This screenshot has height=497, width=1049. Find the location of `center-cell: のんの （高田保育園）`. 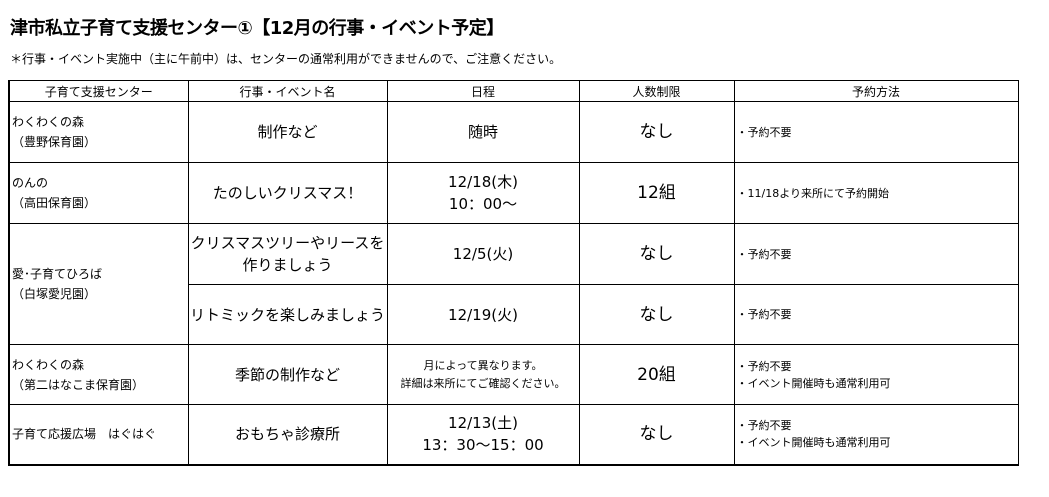

center-cell: のんの （高田保育園） is located at coordinates (98, 193).